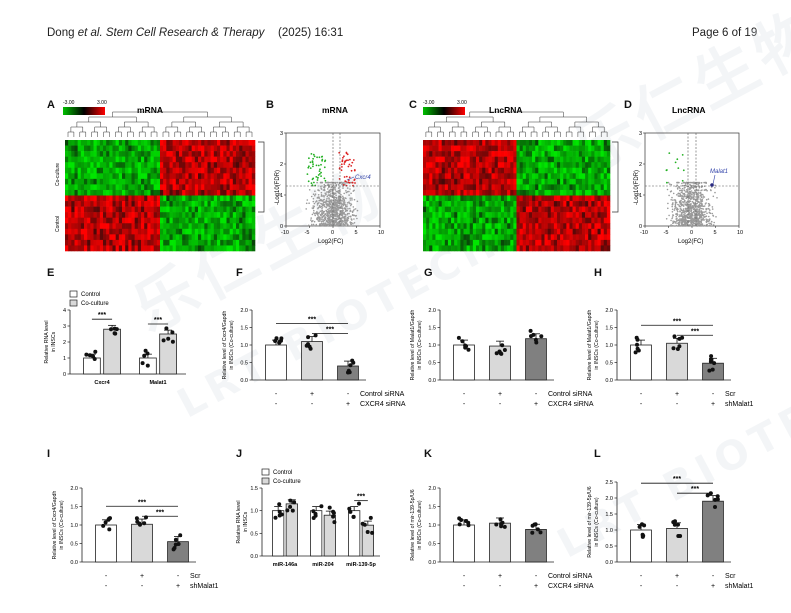 The width and height of the screenshot is (791, 613). Describe the element at coordinates (517, 196) in the screenshot. I see `heatmap-cells` at that location.